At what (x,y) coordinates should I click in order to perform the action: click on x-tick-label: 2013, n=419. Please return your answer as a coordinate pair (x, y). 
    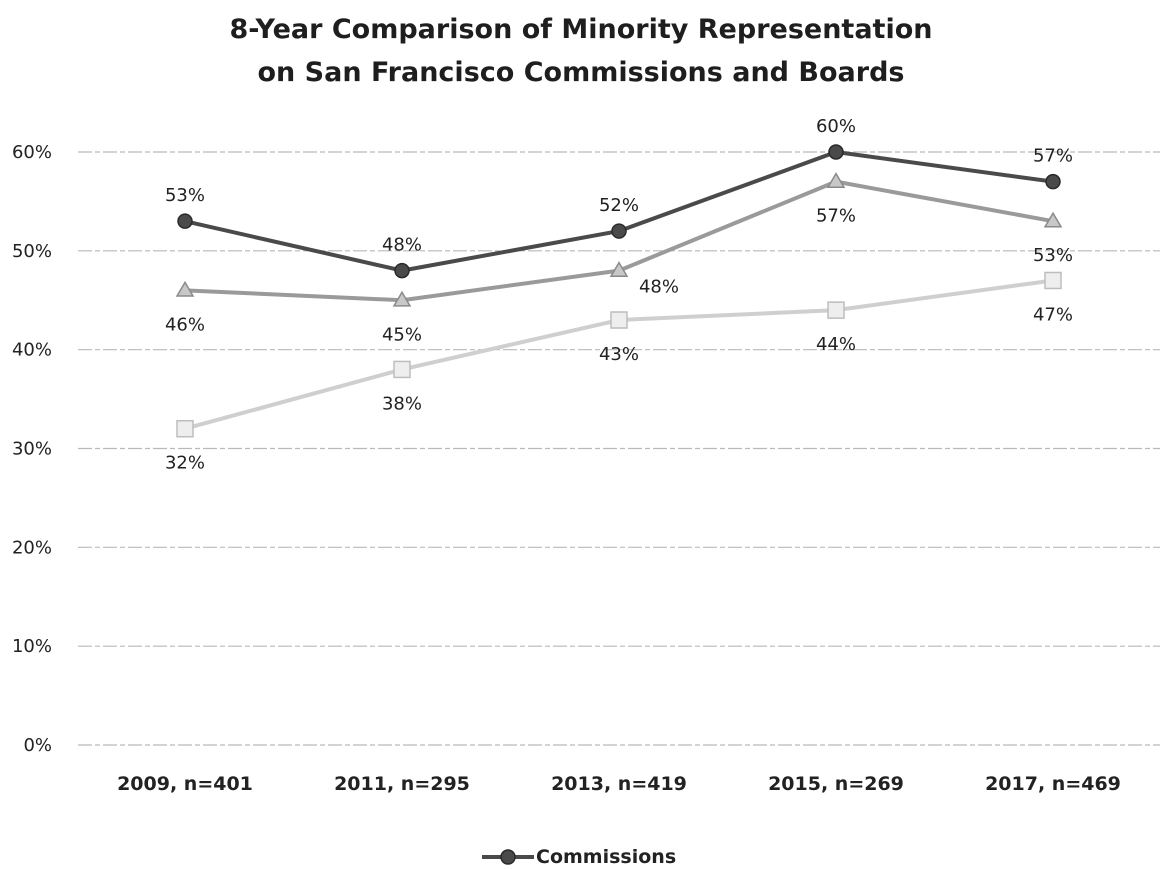
    Looking at the image, I should click on (619, 784).